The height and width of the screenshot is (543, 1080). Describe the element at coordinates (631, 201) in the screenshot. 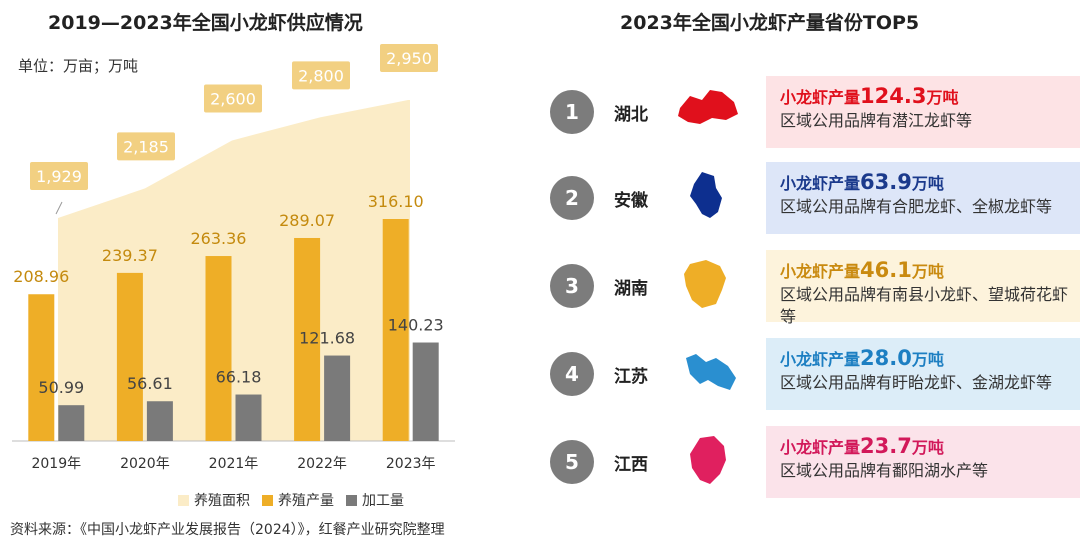

I see `province-name: 安徽` at that location.